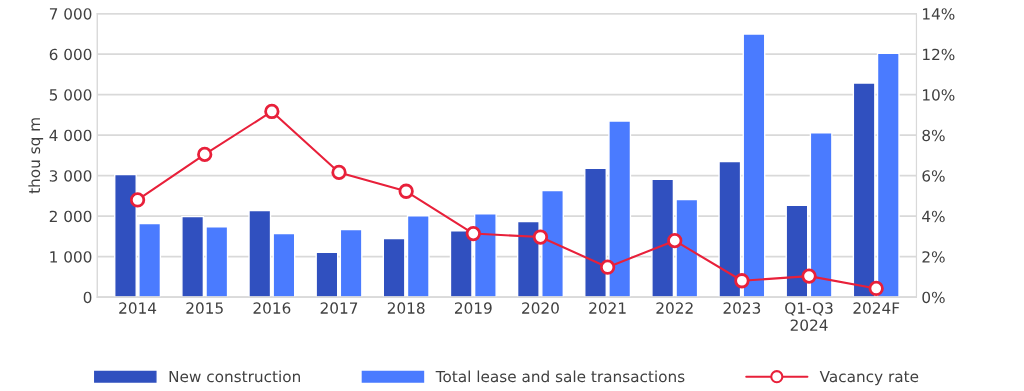  I want to click on x-tick-label: 2021, so click(607, 308).